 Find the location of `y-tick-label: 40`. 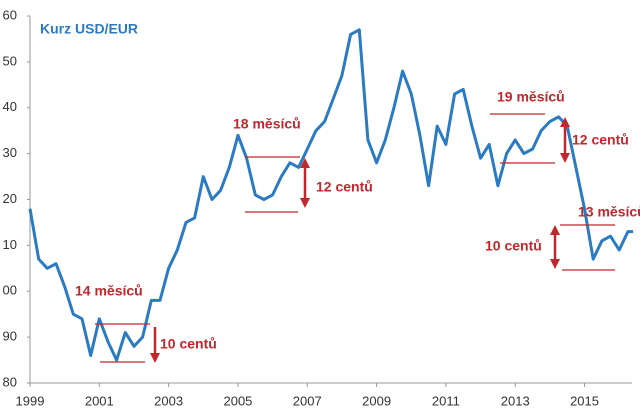

y-tick-label: 40 is located at coordinates (10, 106).